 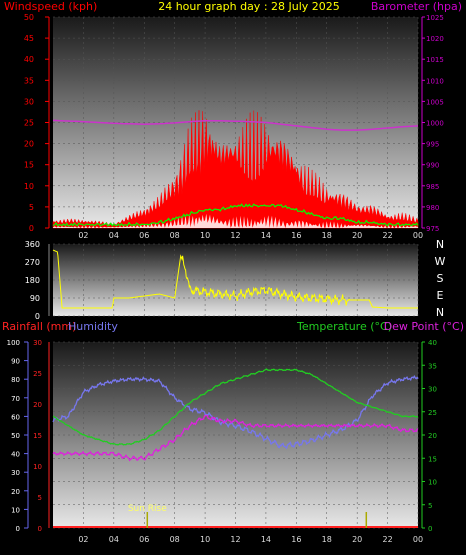 I want to click on rain-tick-label: 20, so click(x=37, y=405).